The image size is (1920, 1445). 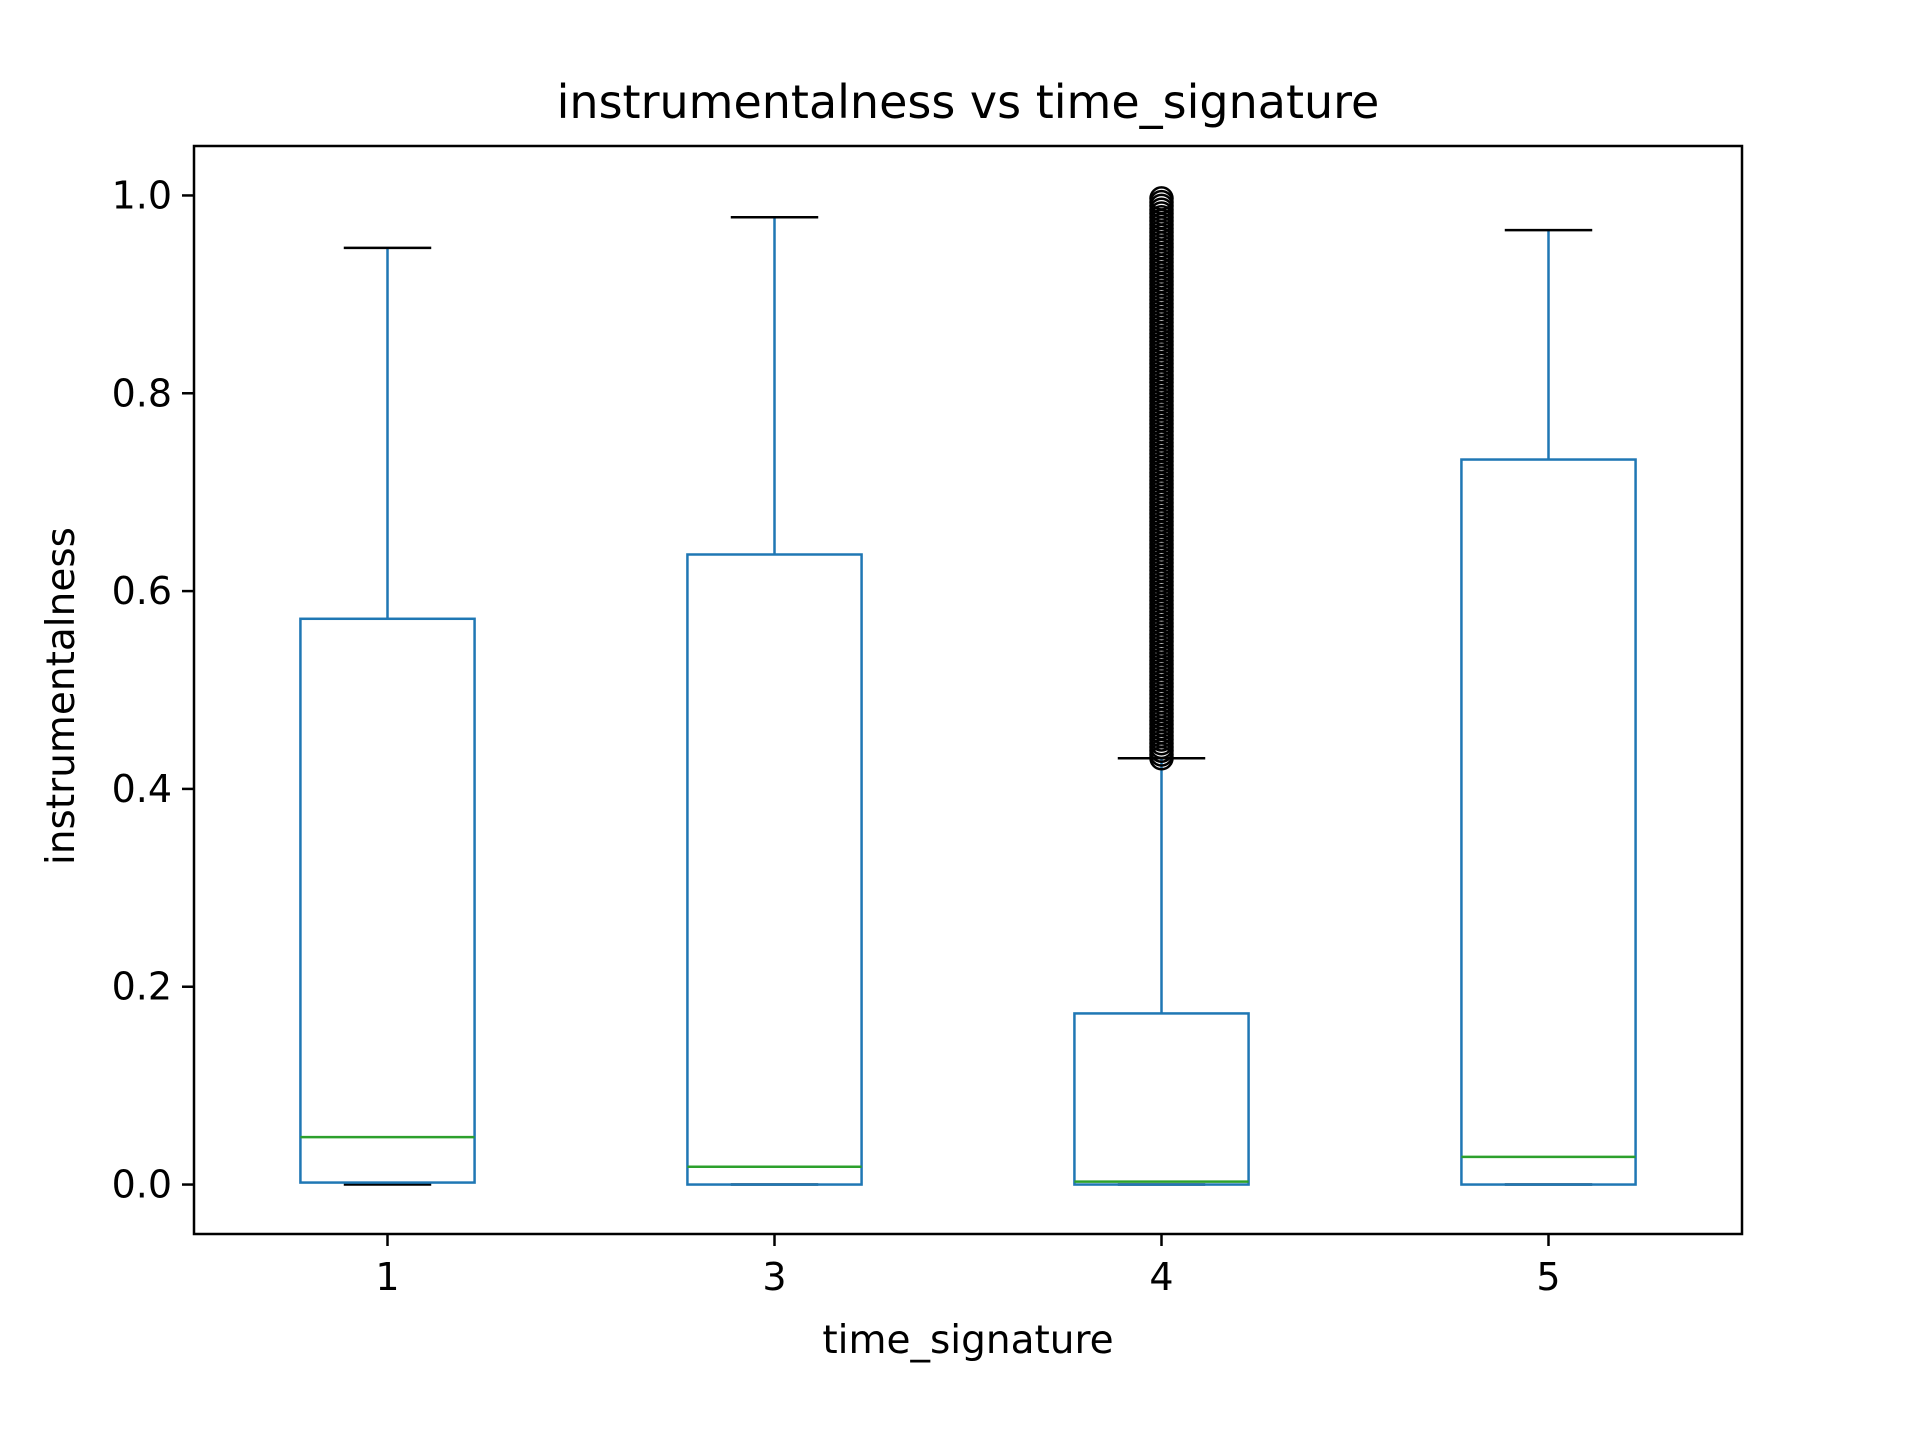 What do you see at coordinates (142, 1185) in the screenshot?
I see `y-tick-label: 0.0` at bounding box center [142, 1185].